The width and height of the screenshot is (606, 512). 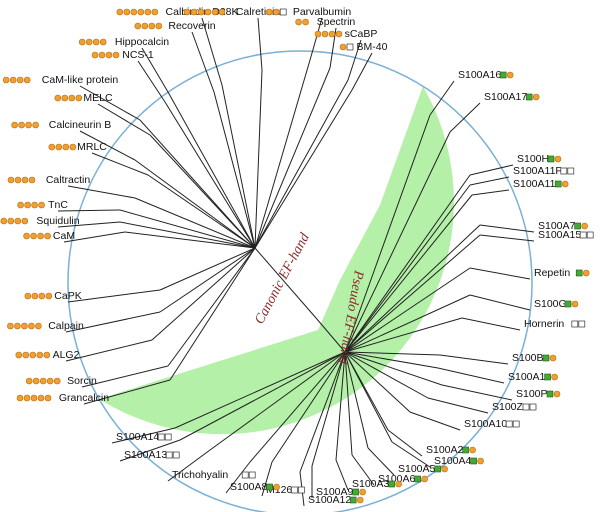 What do you see at coordinates (533, 377) in the screenshot?
I see `leaf-item: S100A1` at bounding box center [533, 377].